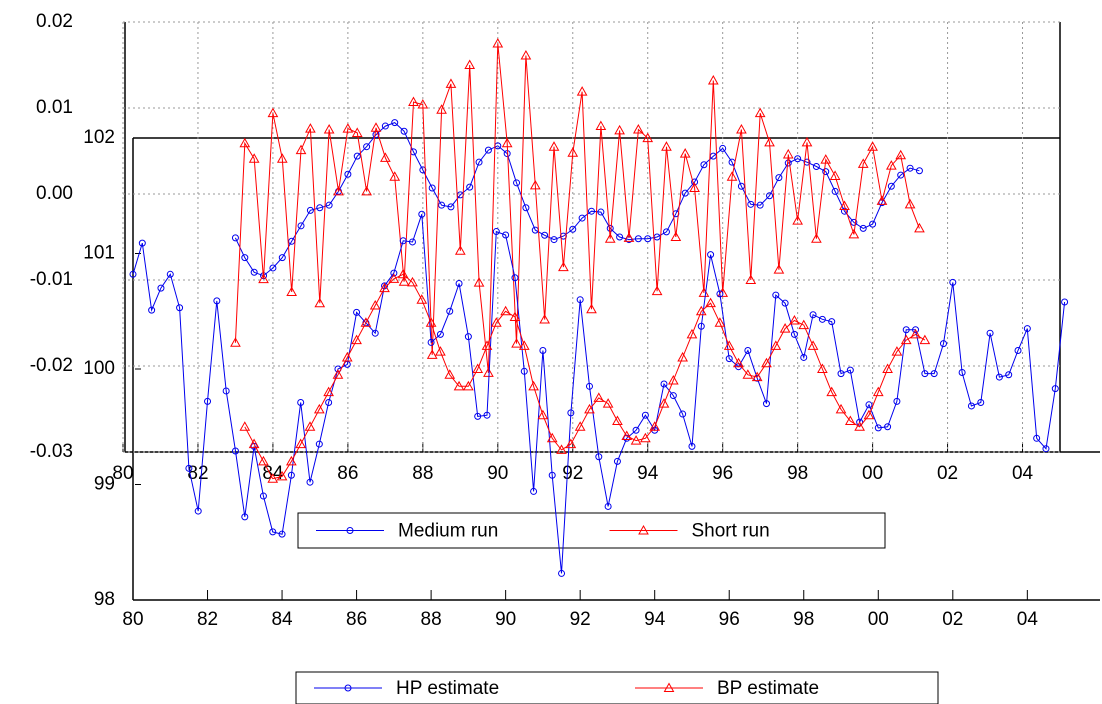 Image resolution: width=1102 pixels, height=704 pixels. I want to click on x-tick-label: 94, so click(648, 473).